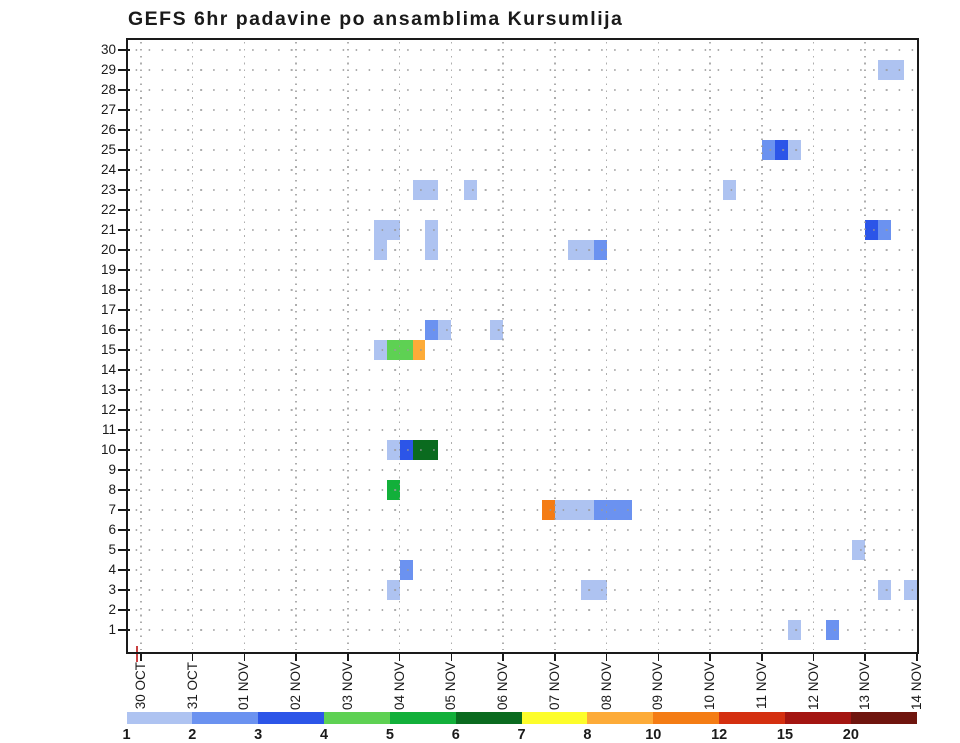 Image resolution: width=960 pixels, height=743 pixels. What do you see at coordinates (112, 629) in the screenshot?
I see `y-tick-label: 1` at bounding box center [112, 629].